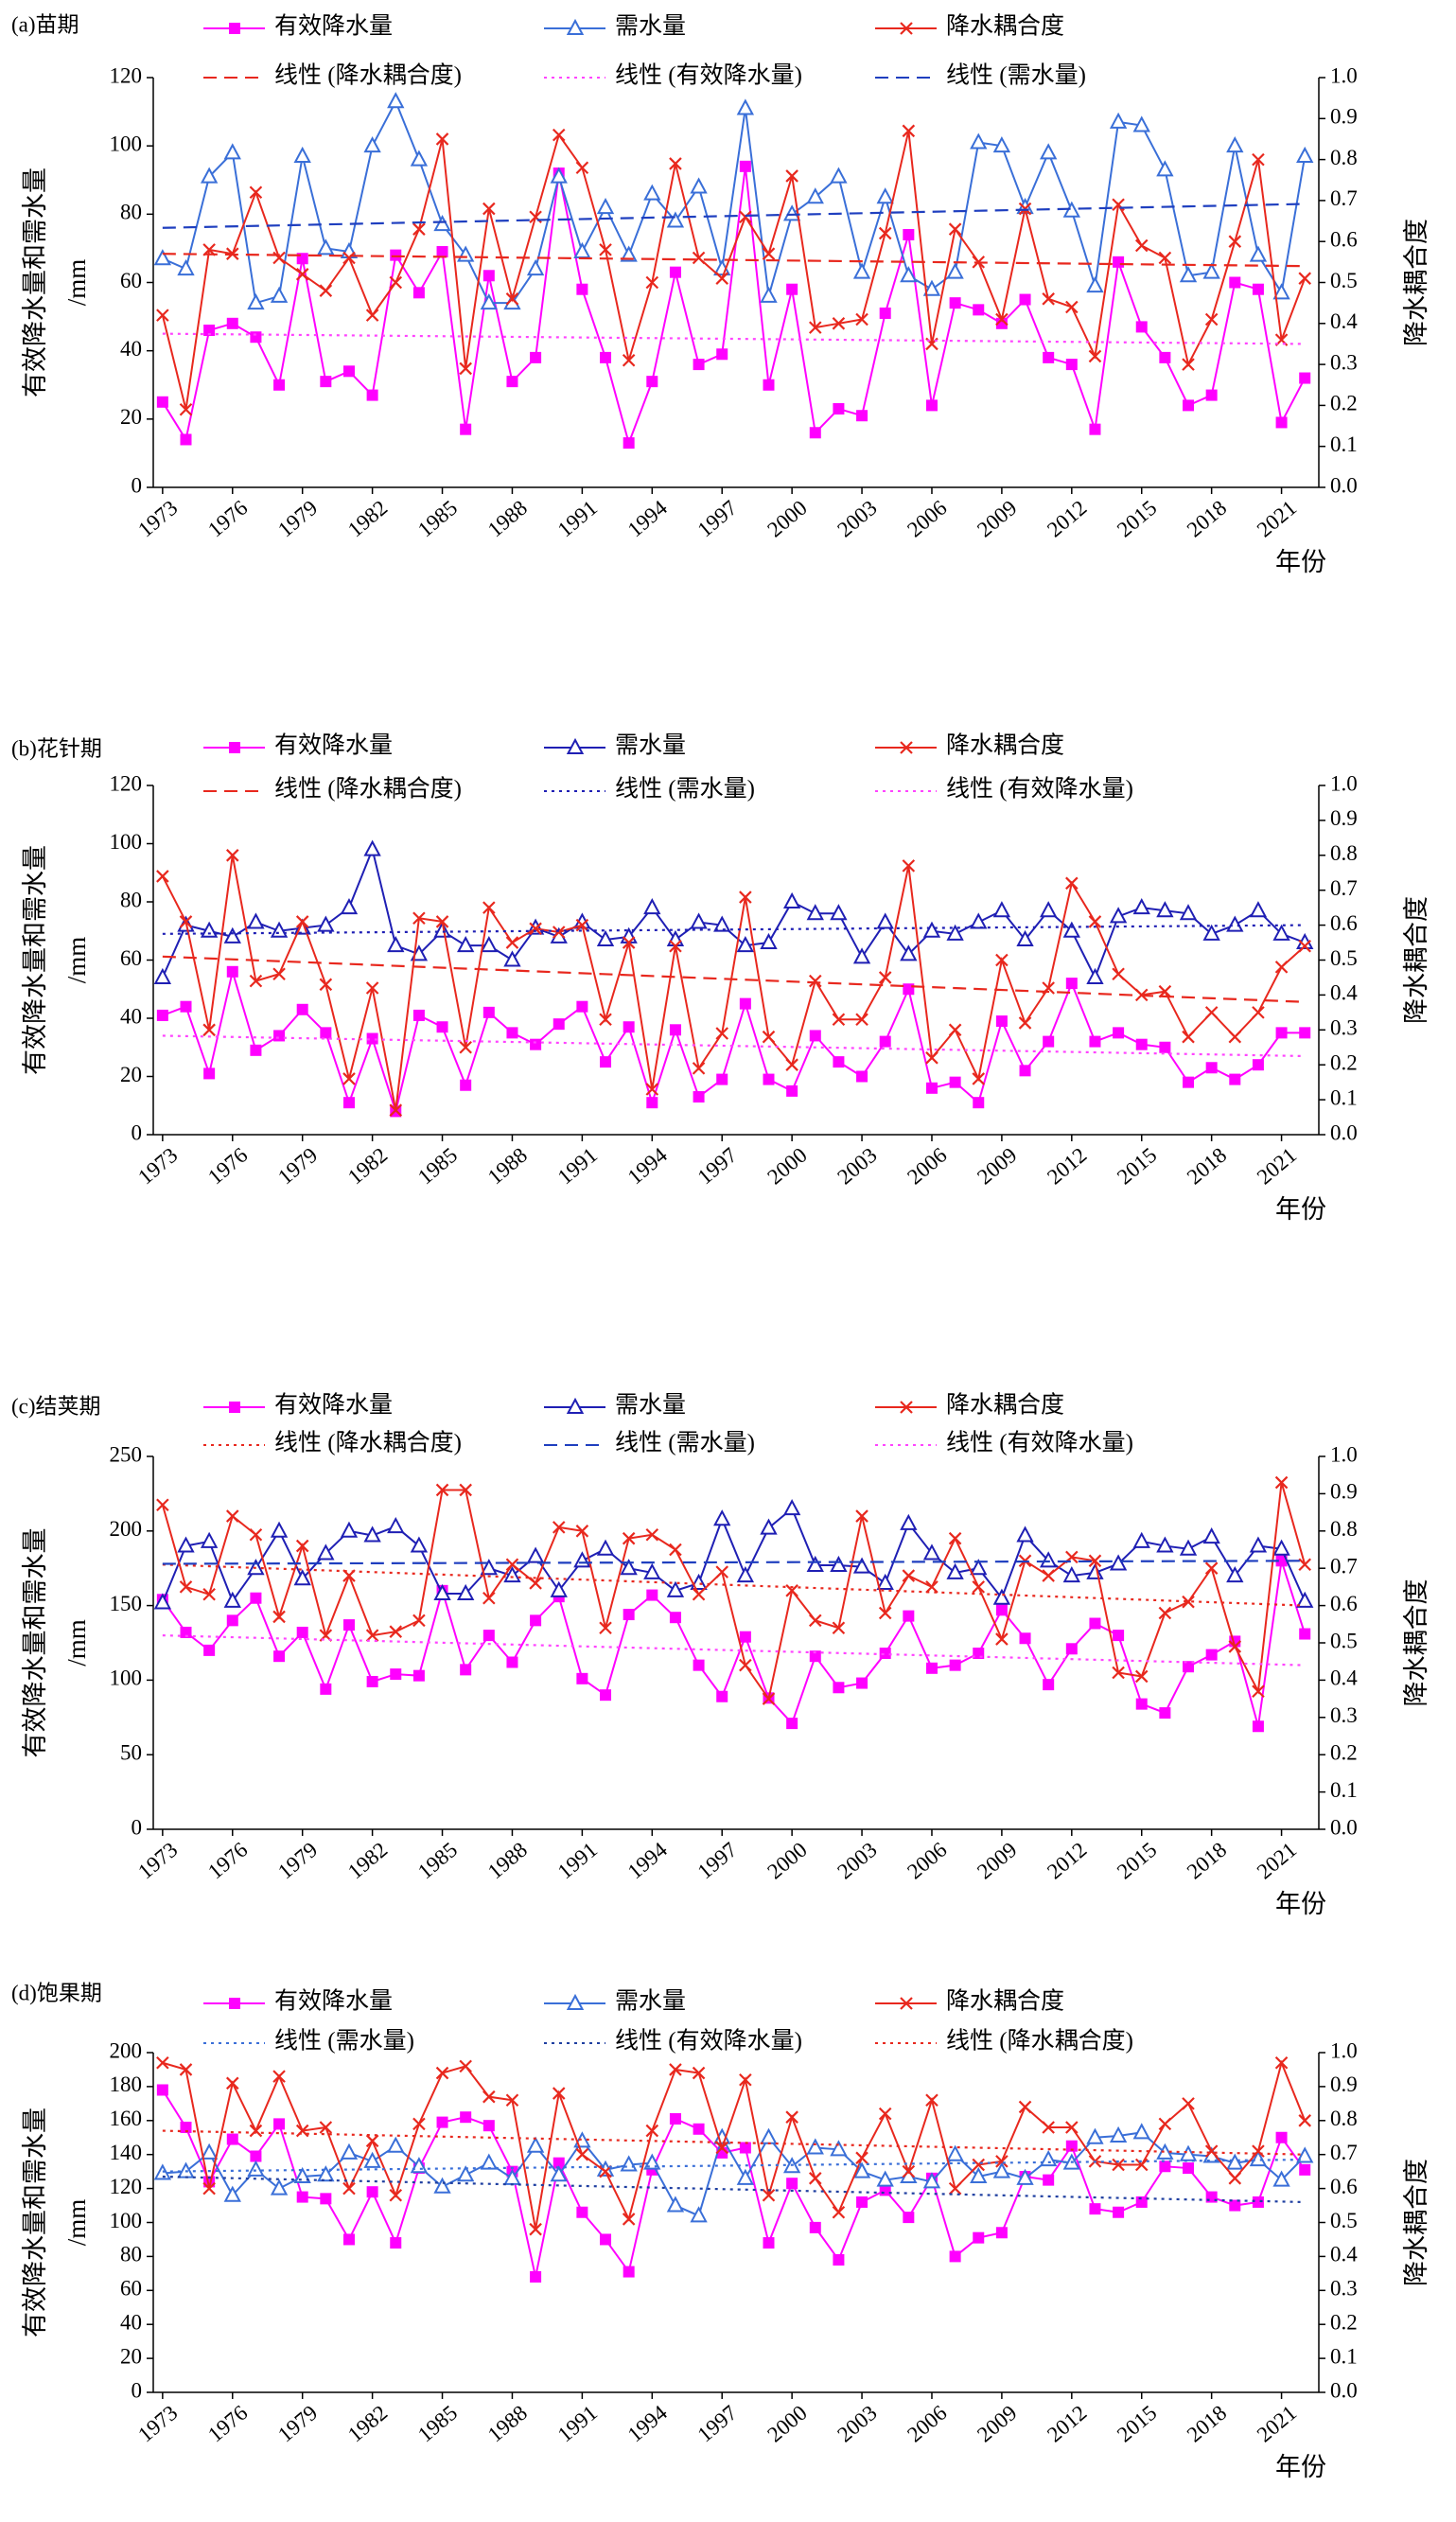 Image resolution: width=1456 pixels, height=2522 pixels. Describe the element at coordinates (1344, 2152) in the screenshot. I see `y2-tick-label: 0.7` at that location.